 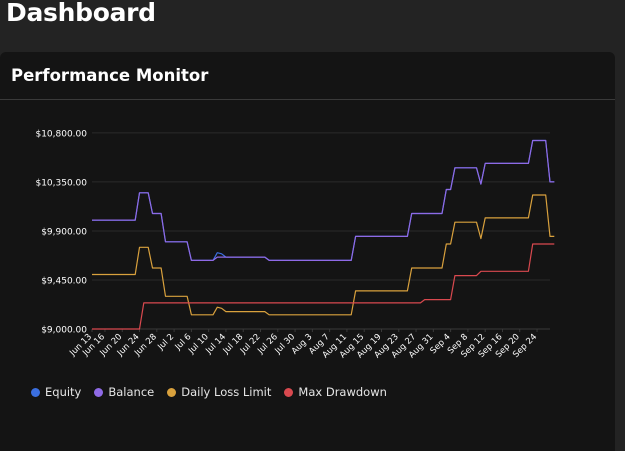 I want to click on card-divider, so click(x=307, y=99).